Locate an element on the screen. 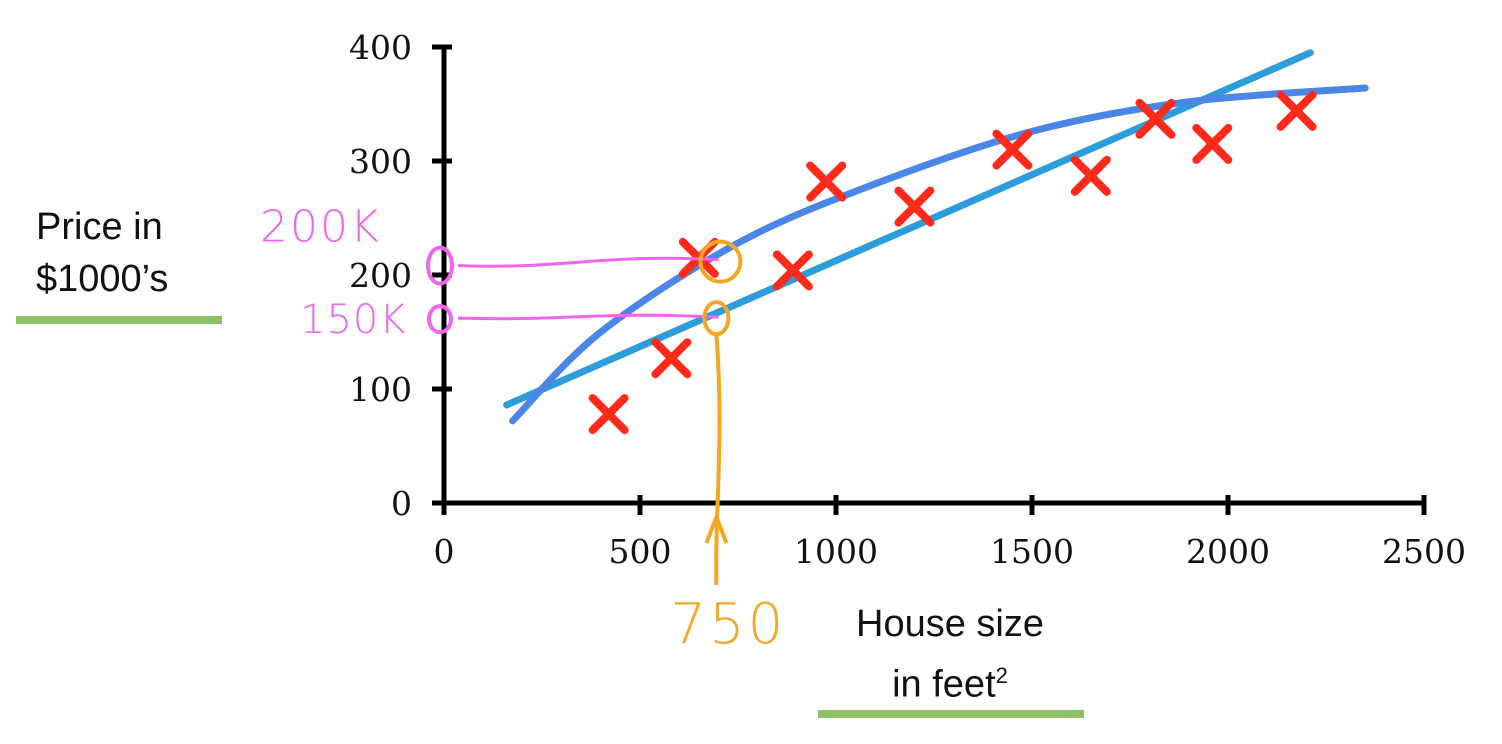 The image size is (1502, 744). label-150k: 150K is located at coordinates (353, 320).